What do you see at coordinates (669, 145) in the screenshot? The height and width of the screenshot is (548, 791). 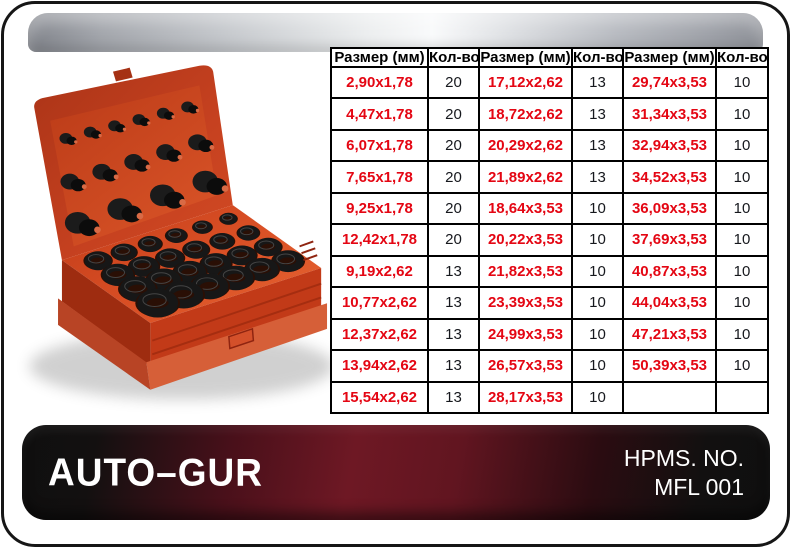 I see `size-cell: 32,94x3,53` at bounding box center [669, 145].